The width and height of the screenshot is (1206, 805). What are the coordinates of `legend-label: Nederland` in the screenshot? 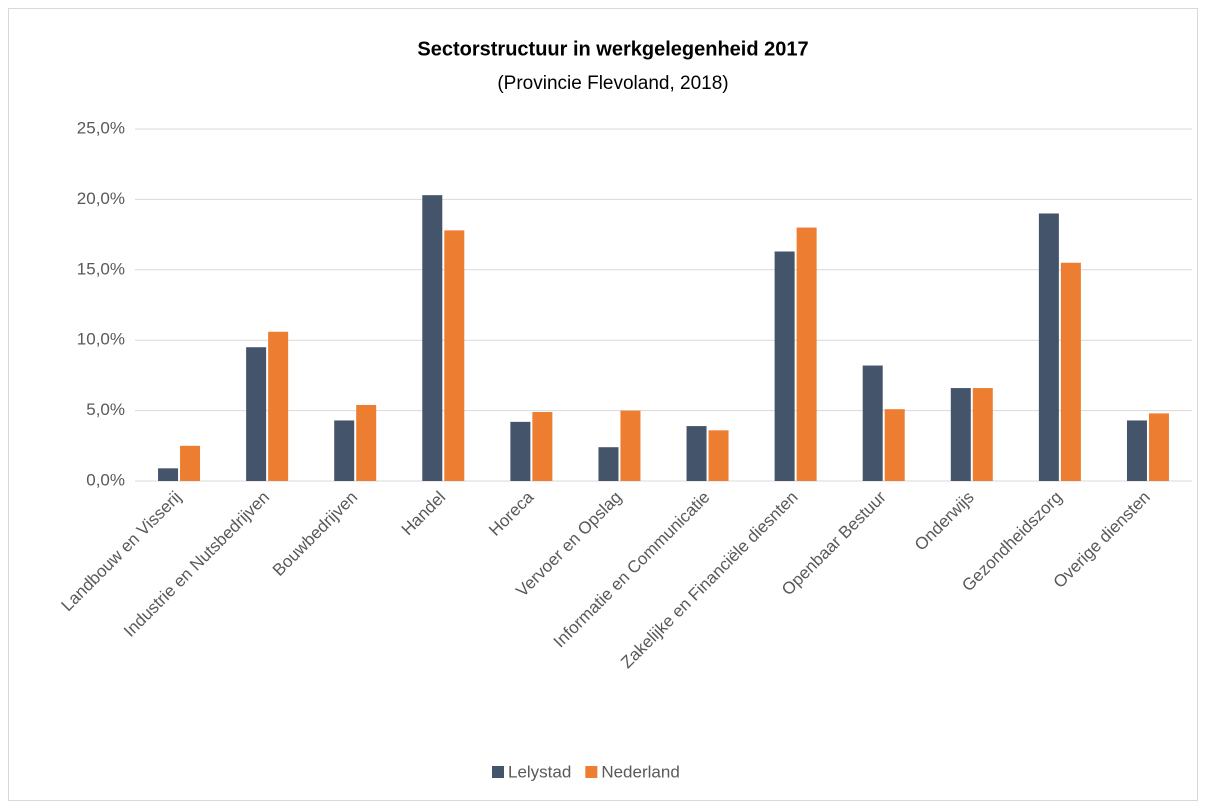 It's located at (640, 771).